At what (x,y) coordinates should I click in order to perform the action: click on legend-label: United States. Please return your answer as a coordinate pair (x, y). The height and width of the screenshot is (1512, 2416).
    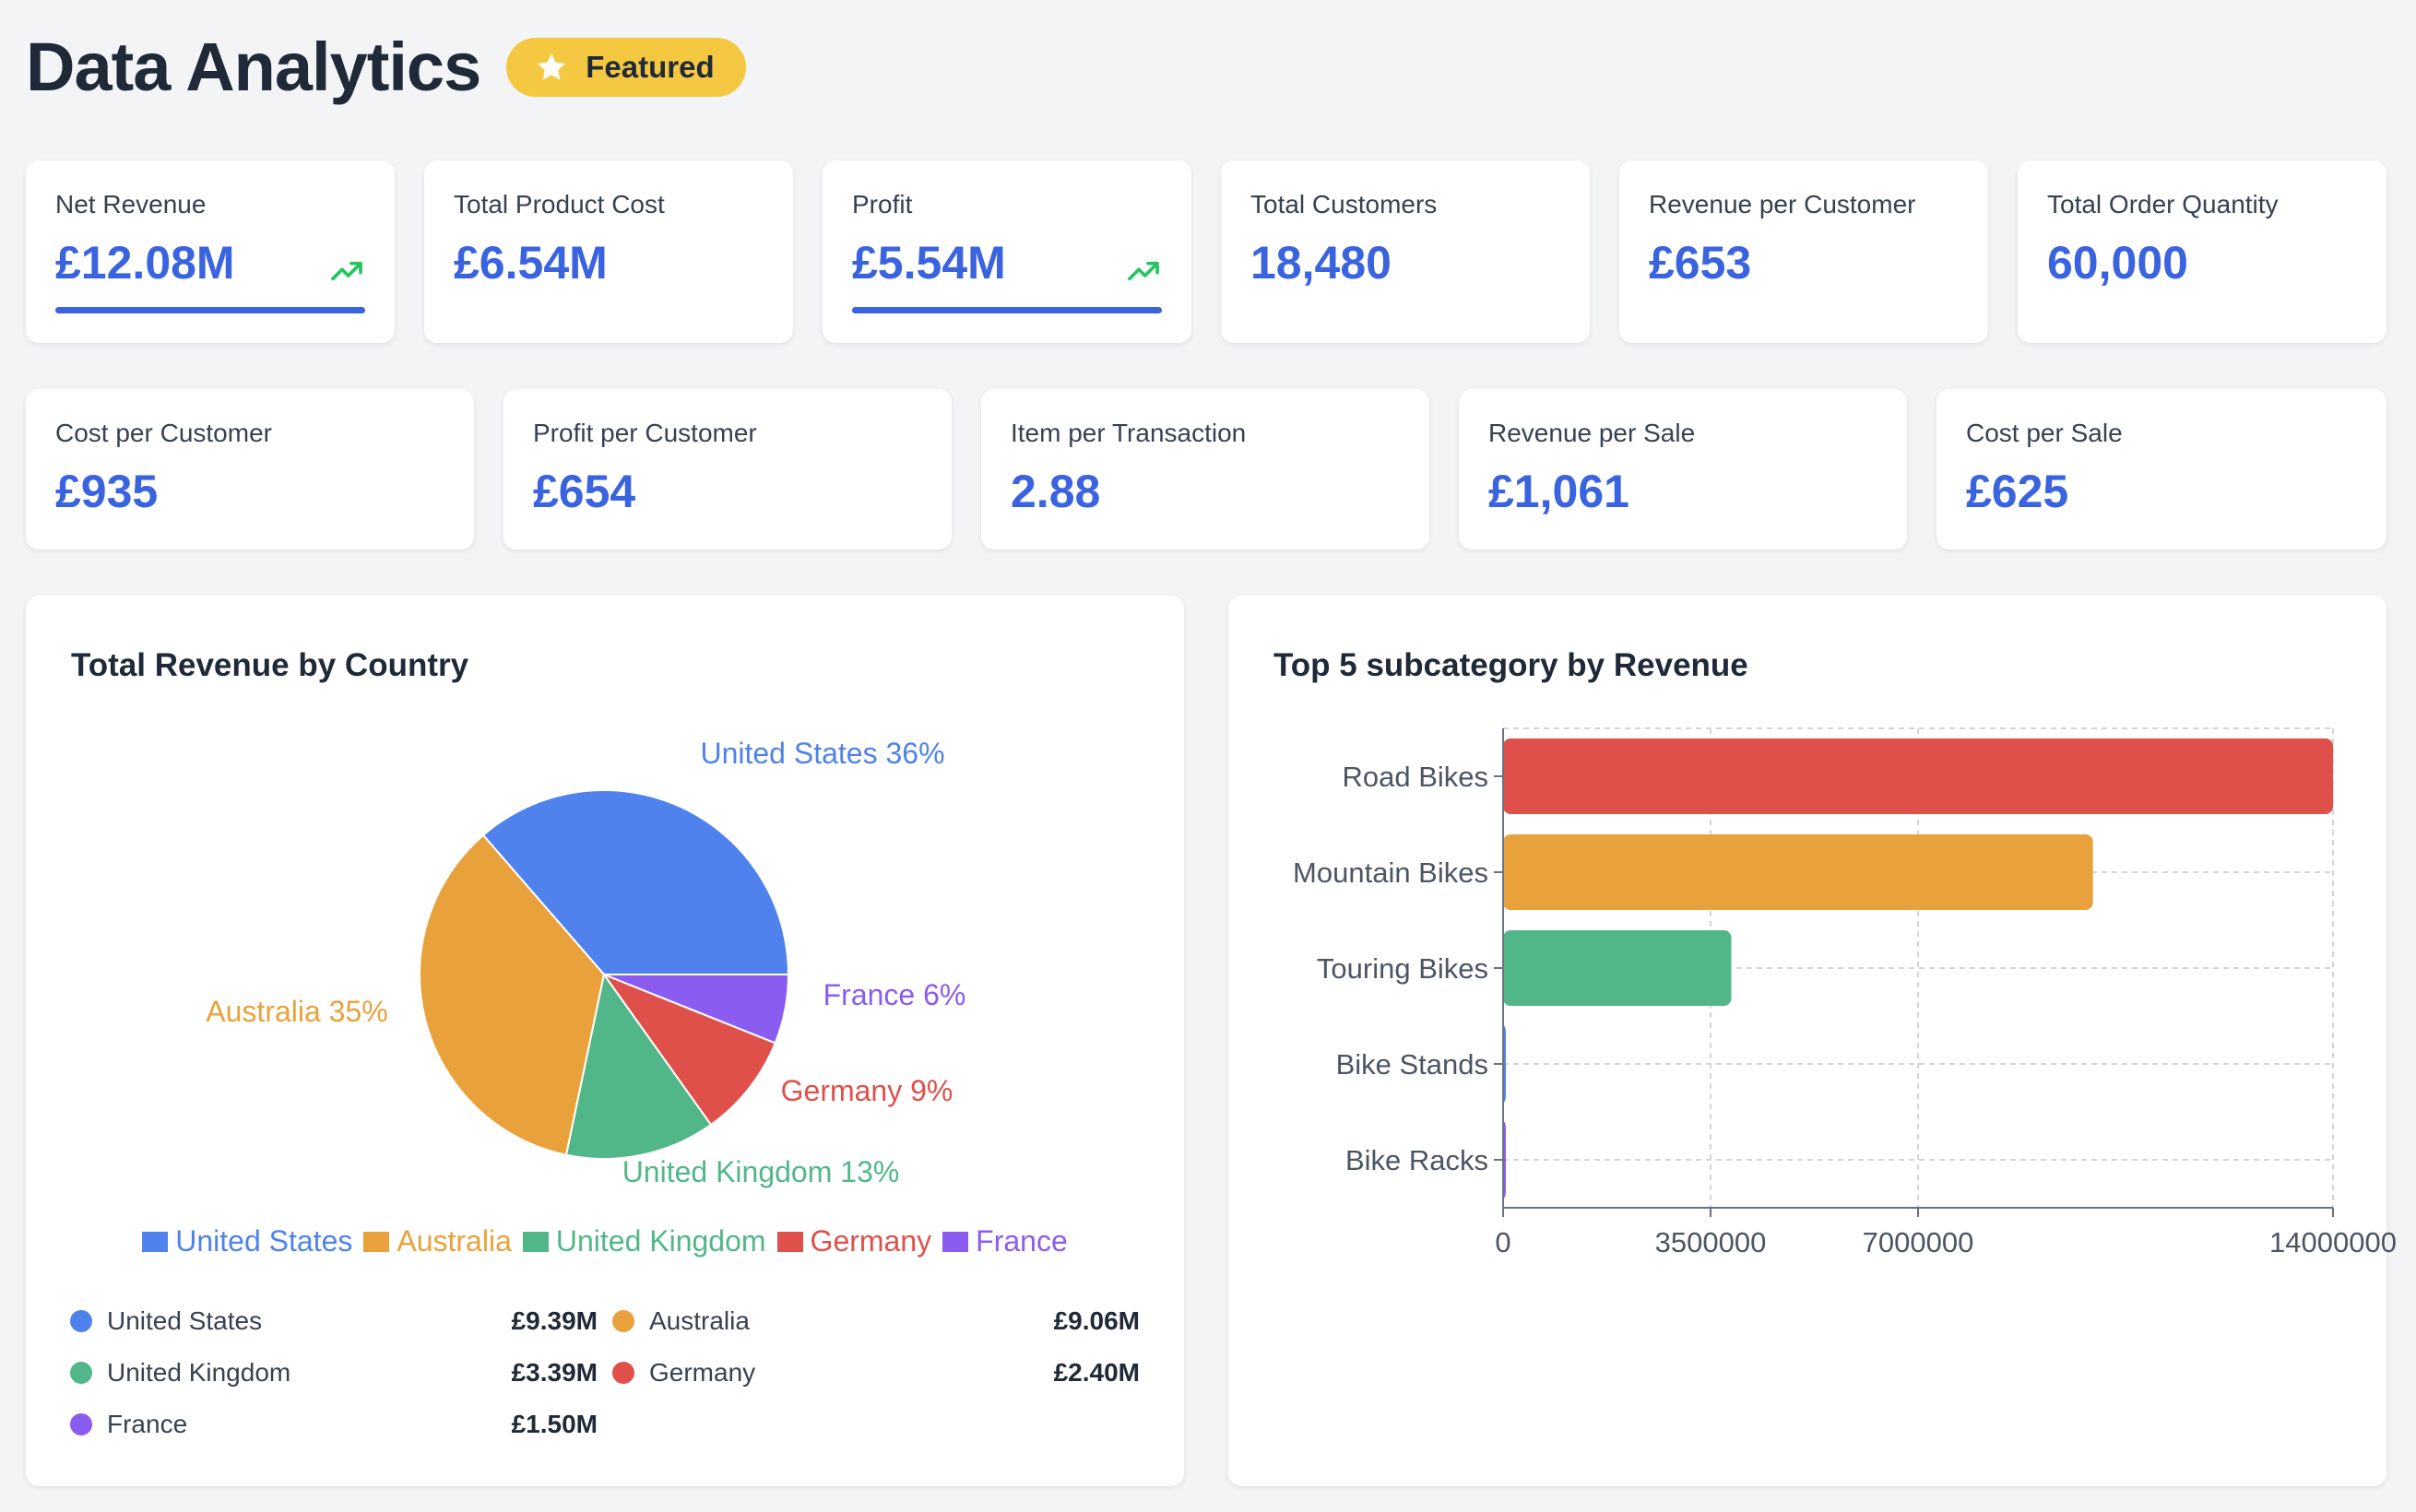
    Looking at the image, I should click on (264, 1241).